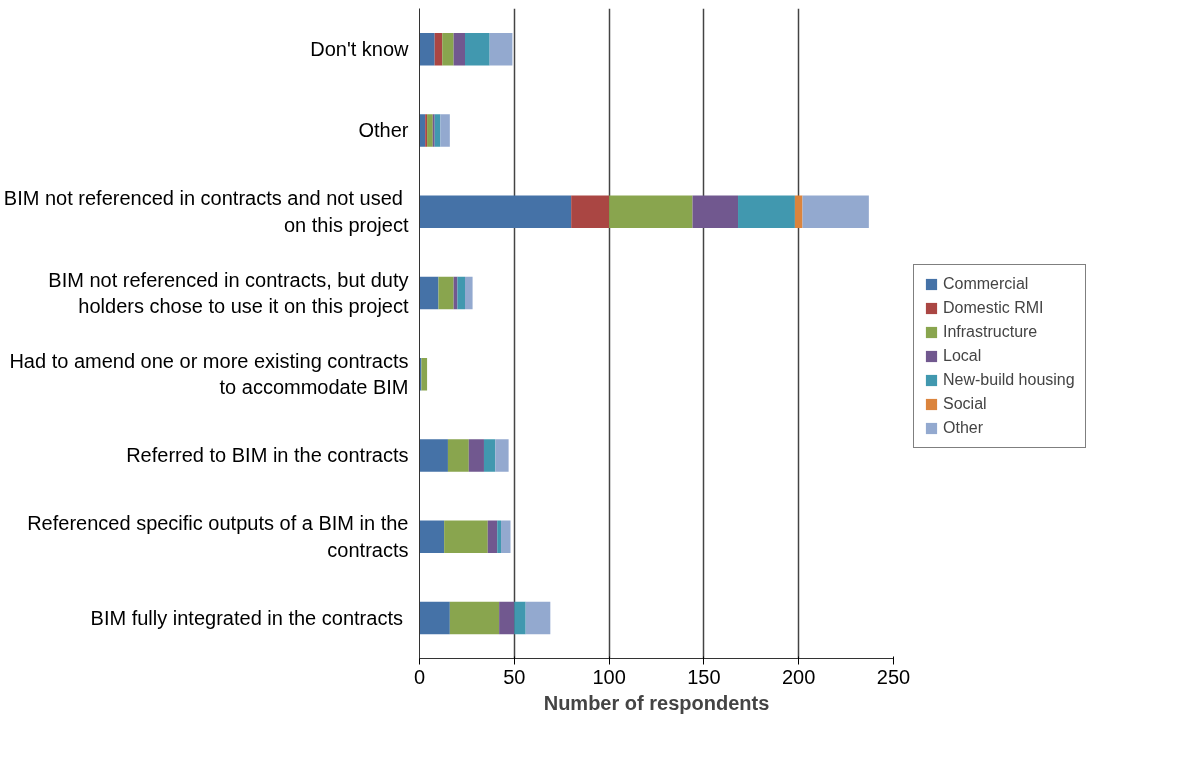 The image size is (1193, 762). What do you see at coordinates (206, 211) in the screenshot?
I see `y-tick-label: BIM not referenced in contracts and not used on this project` at bounding box center [206, 211].